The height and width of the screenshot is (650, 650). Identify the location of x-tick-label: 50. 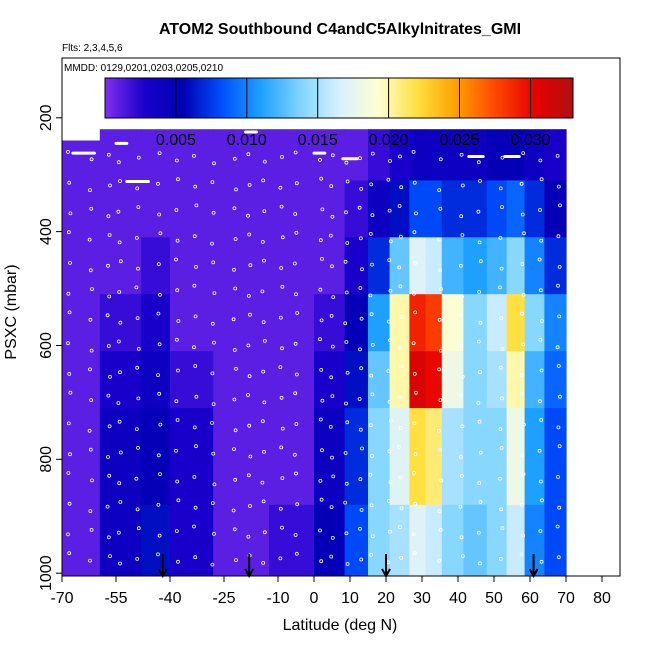
(494, 598).